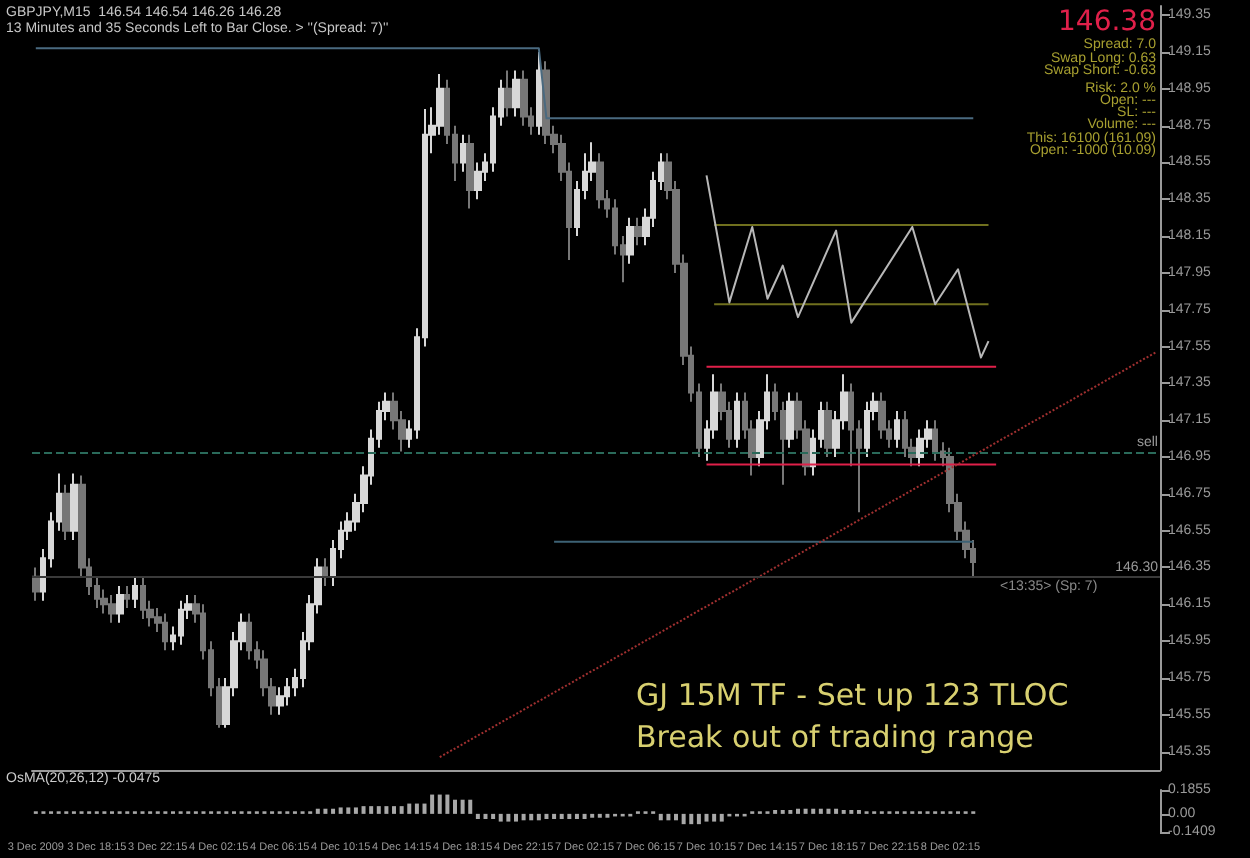 The width and height of the screenshot is (1250, 858). I want to click on line-series, so click(847, 266).